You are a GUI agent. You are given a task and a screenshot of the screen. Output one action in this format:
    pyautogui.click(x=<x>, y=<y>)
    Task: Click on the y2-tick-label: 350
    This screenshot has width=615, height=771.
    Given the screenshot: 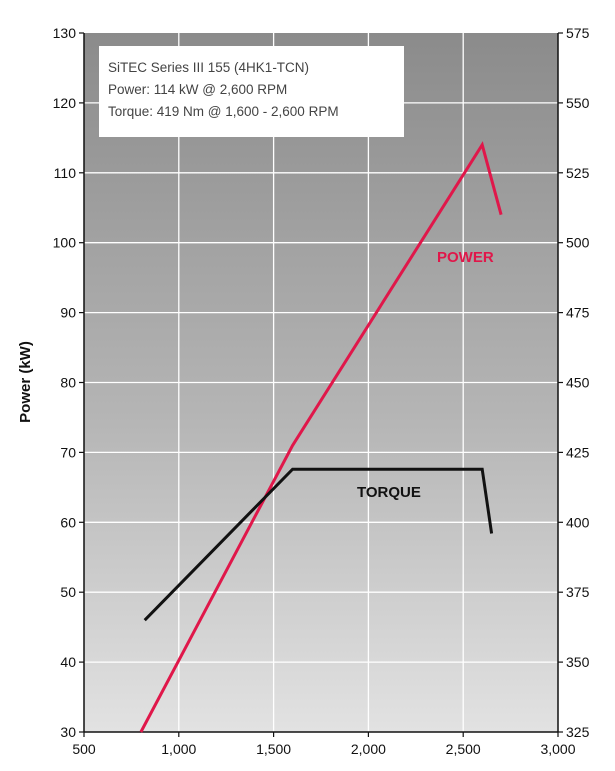 What is the action you would take?
    pyautogui.click(x=578, y=662)
    